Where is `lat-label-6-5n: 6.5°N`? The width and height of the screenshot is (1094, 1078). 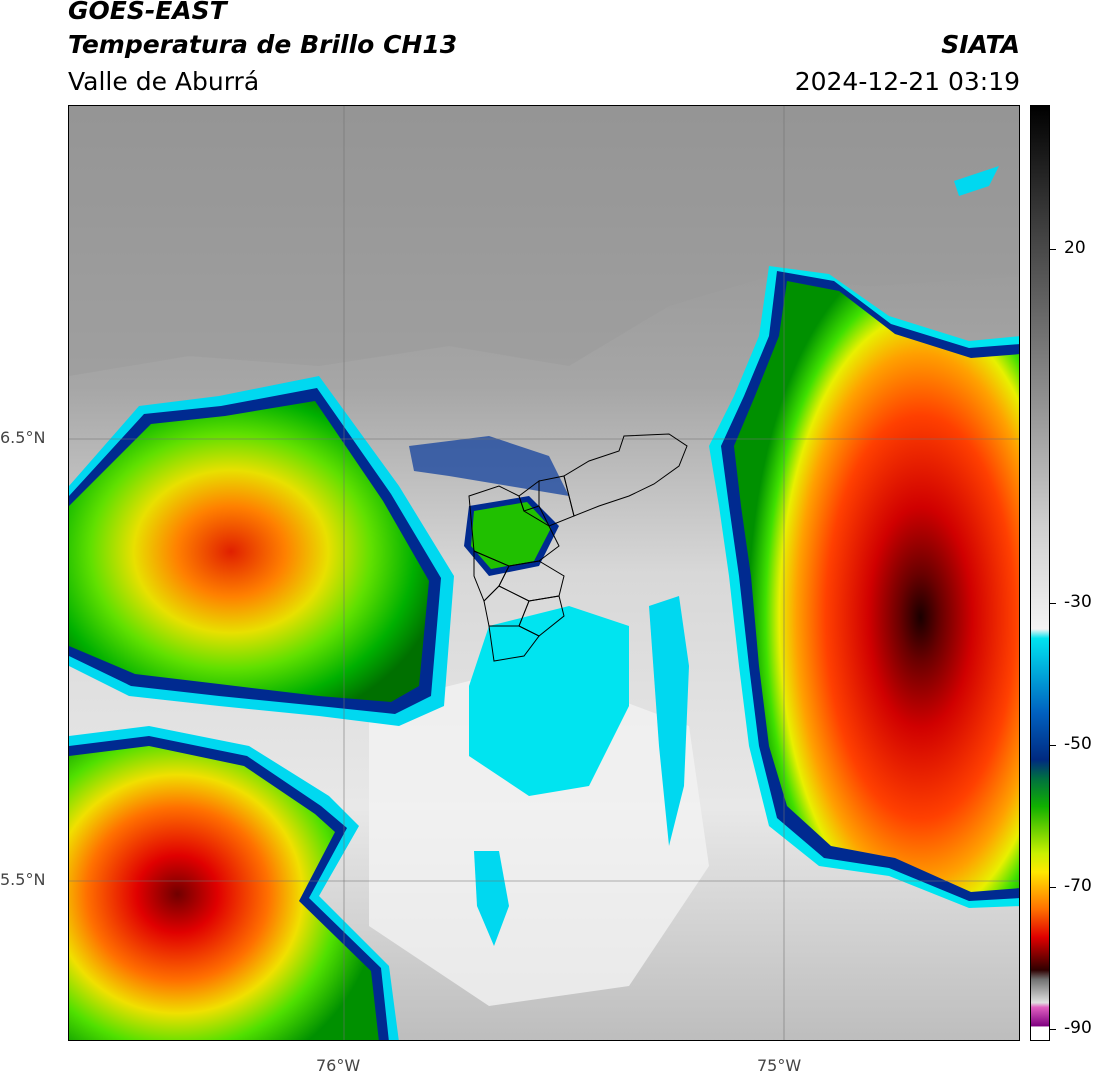 lat-label-6-5n: 6.5°N is located at coordinates (23, 437).